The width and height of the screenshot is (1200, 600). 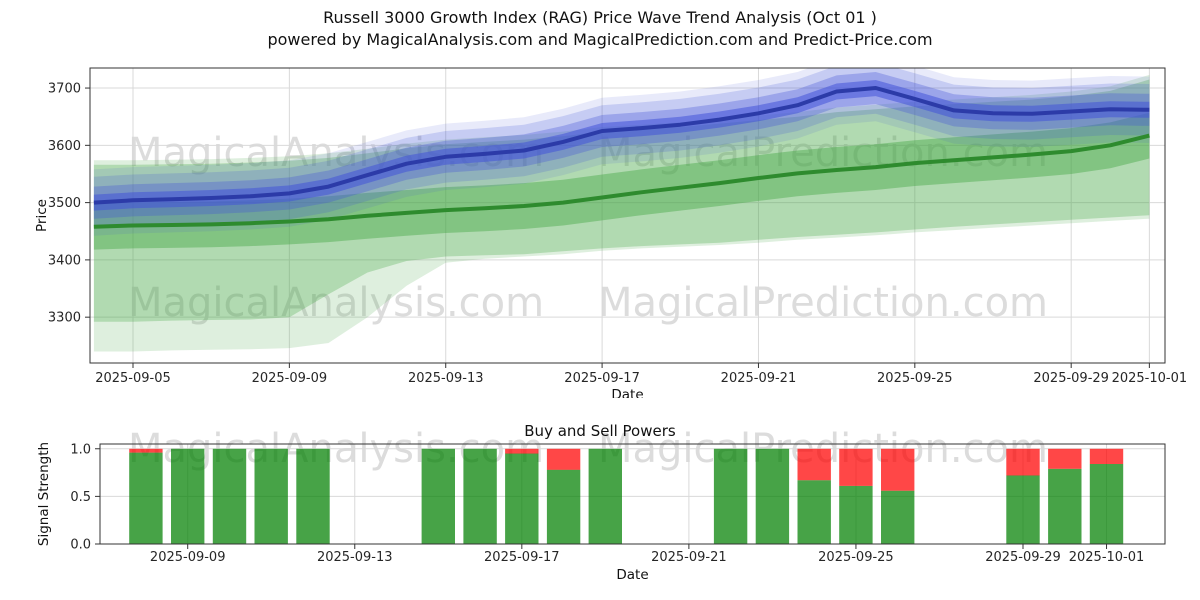 What do you see at coordinates (64, 318) in the screenshot?
I see `svg-text: 3300` at bounding box center [64, 318].